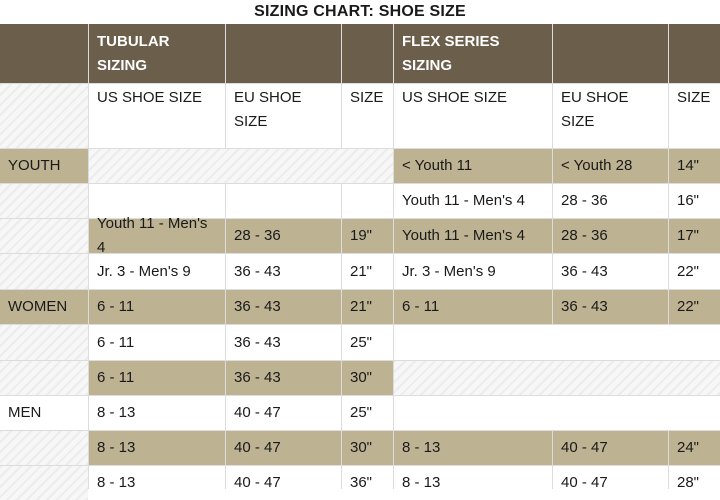 The width and height of the screenshot is (720, 500). I want to click on cell-flex-size: 24", so click(694, 448).